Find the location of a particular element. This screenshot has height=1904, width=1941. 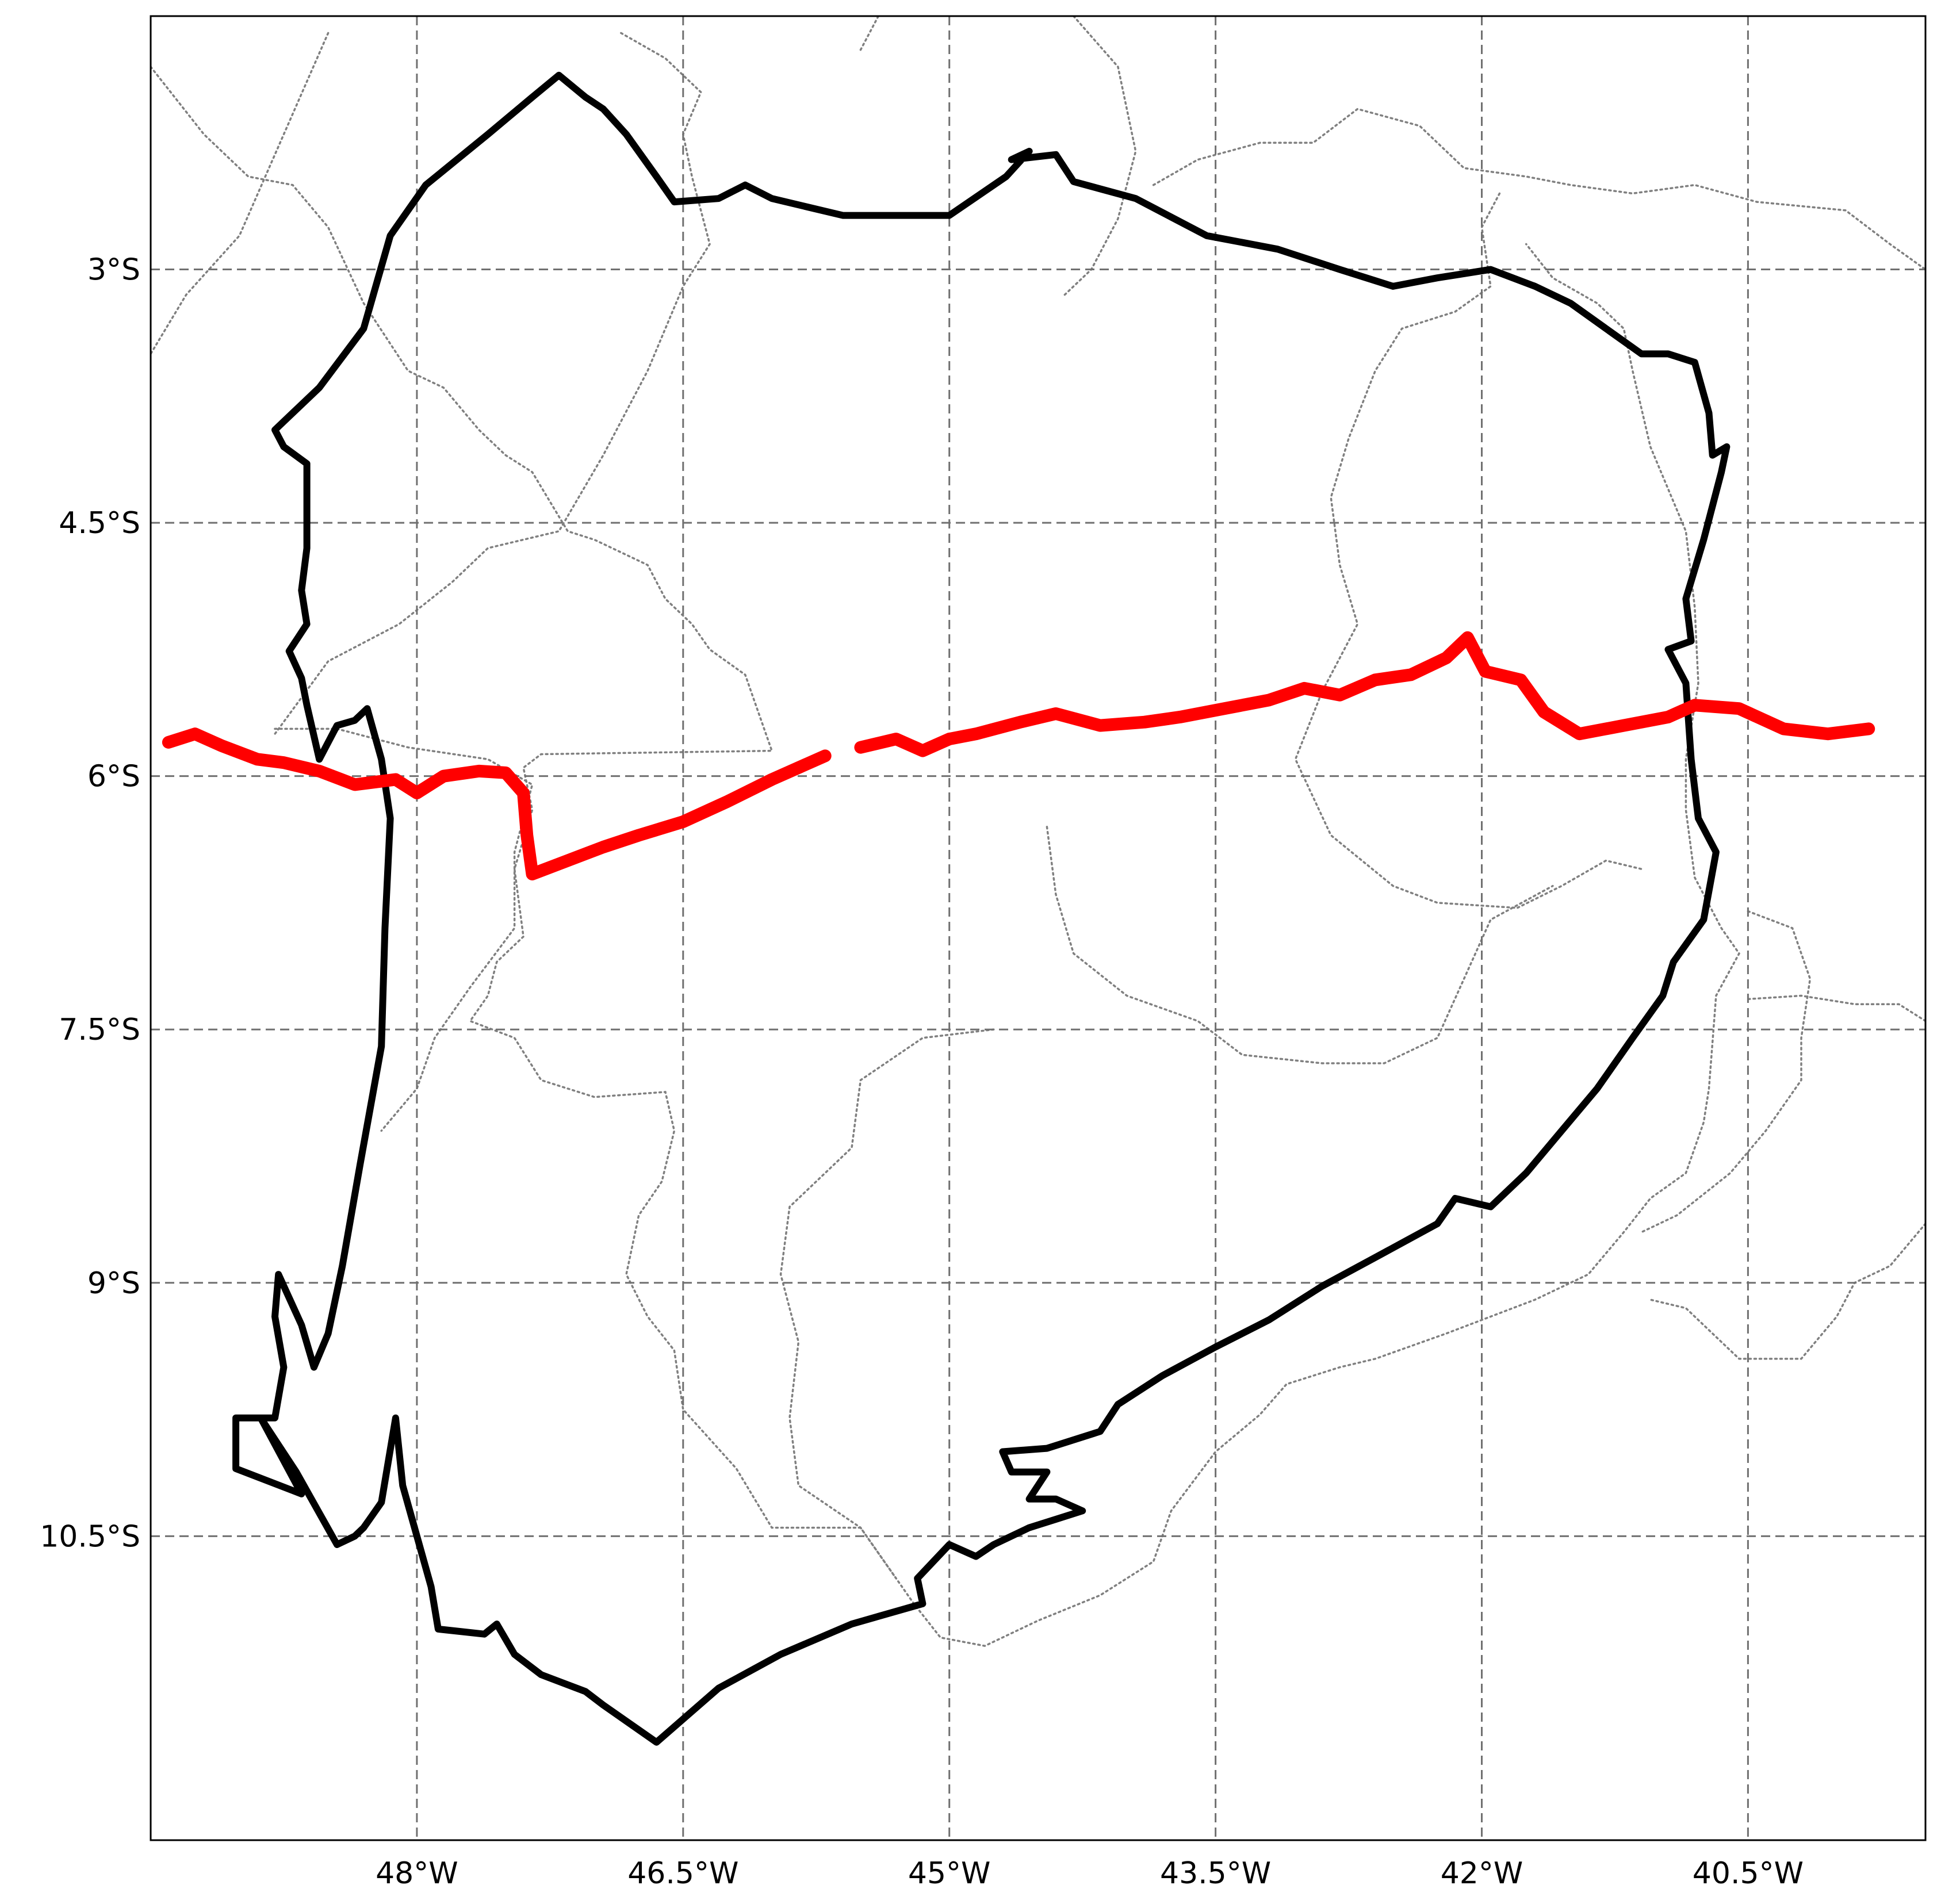

red-track-layer is located at coordinates (1019, 755).